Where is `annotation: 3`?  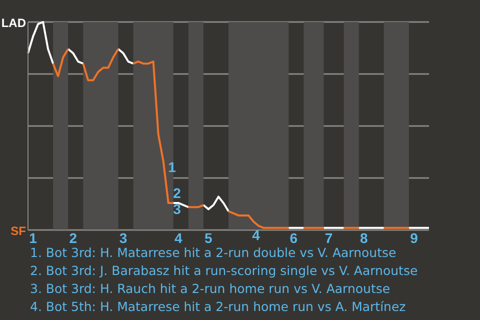
annotation: 3 is located at coordinates (177, 209).